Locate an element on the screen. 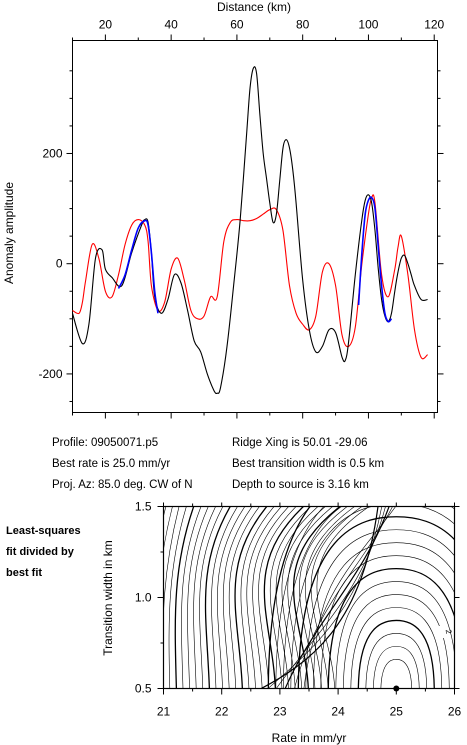  x-tick-label: 20 is located at coordinates (106, 25).